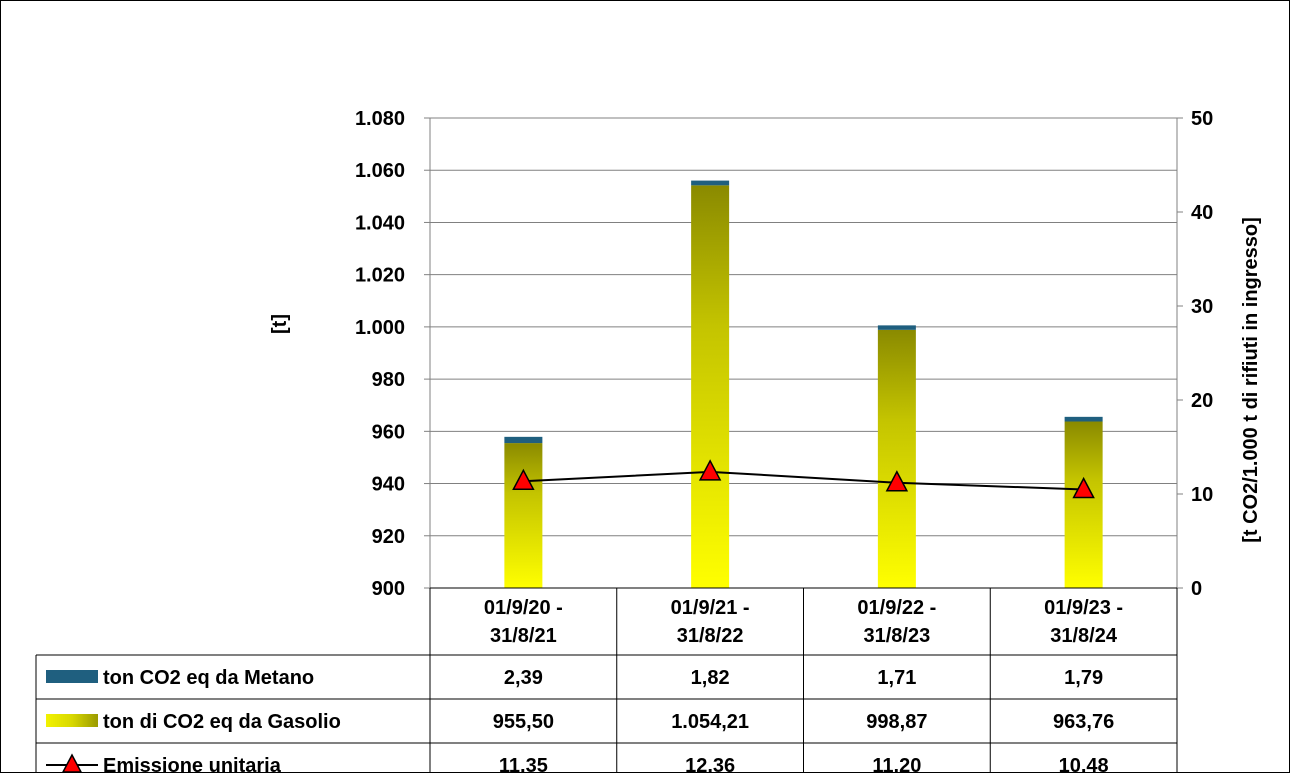  Describe the element at coordinates (1083, 608) in the screenshot. I see `x-tick-label: 01/9/23 -` at that location.